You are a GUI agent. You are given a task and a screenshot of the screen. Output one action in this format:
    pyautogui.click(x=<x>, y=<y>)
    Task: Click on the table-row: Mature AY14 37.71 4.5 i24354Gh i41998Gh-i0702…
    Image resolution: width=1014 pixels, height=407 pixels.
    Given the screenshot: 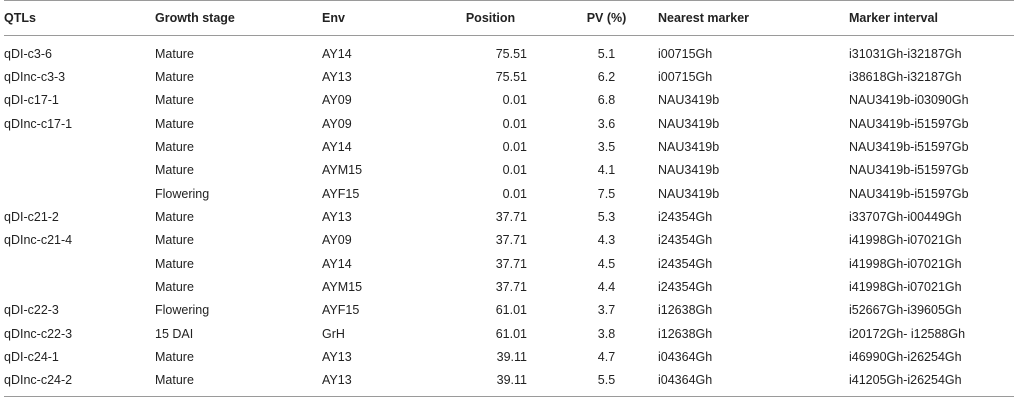 What is the action you would take?
    pyautogui.click(x=509, y=263)
    